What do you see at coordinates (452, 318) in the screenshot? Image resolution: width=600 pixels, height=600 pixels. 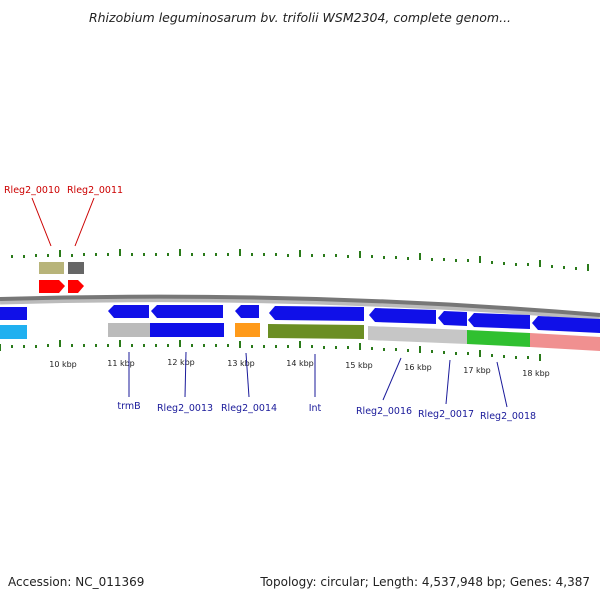 I see `gene-rleg2-0017-arrow` at bounding box center [452, 318].